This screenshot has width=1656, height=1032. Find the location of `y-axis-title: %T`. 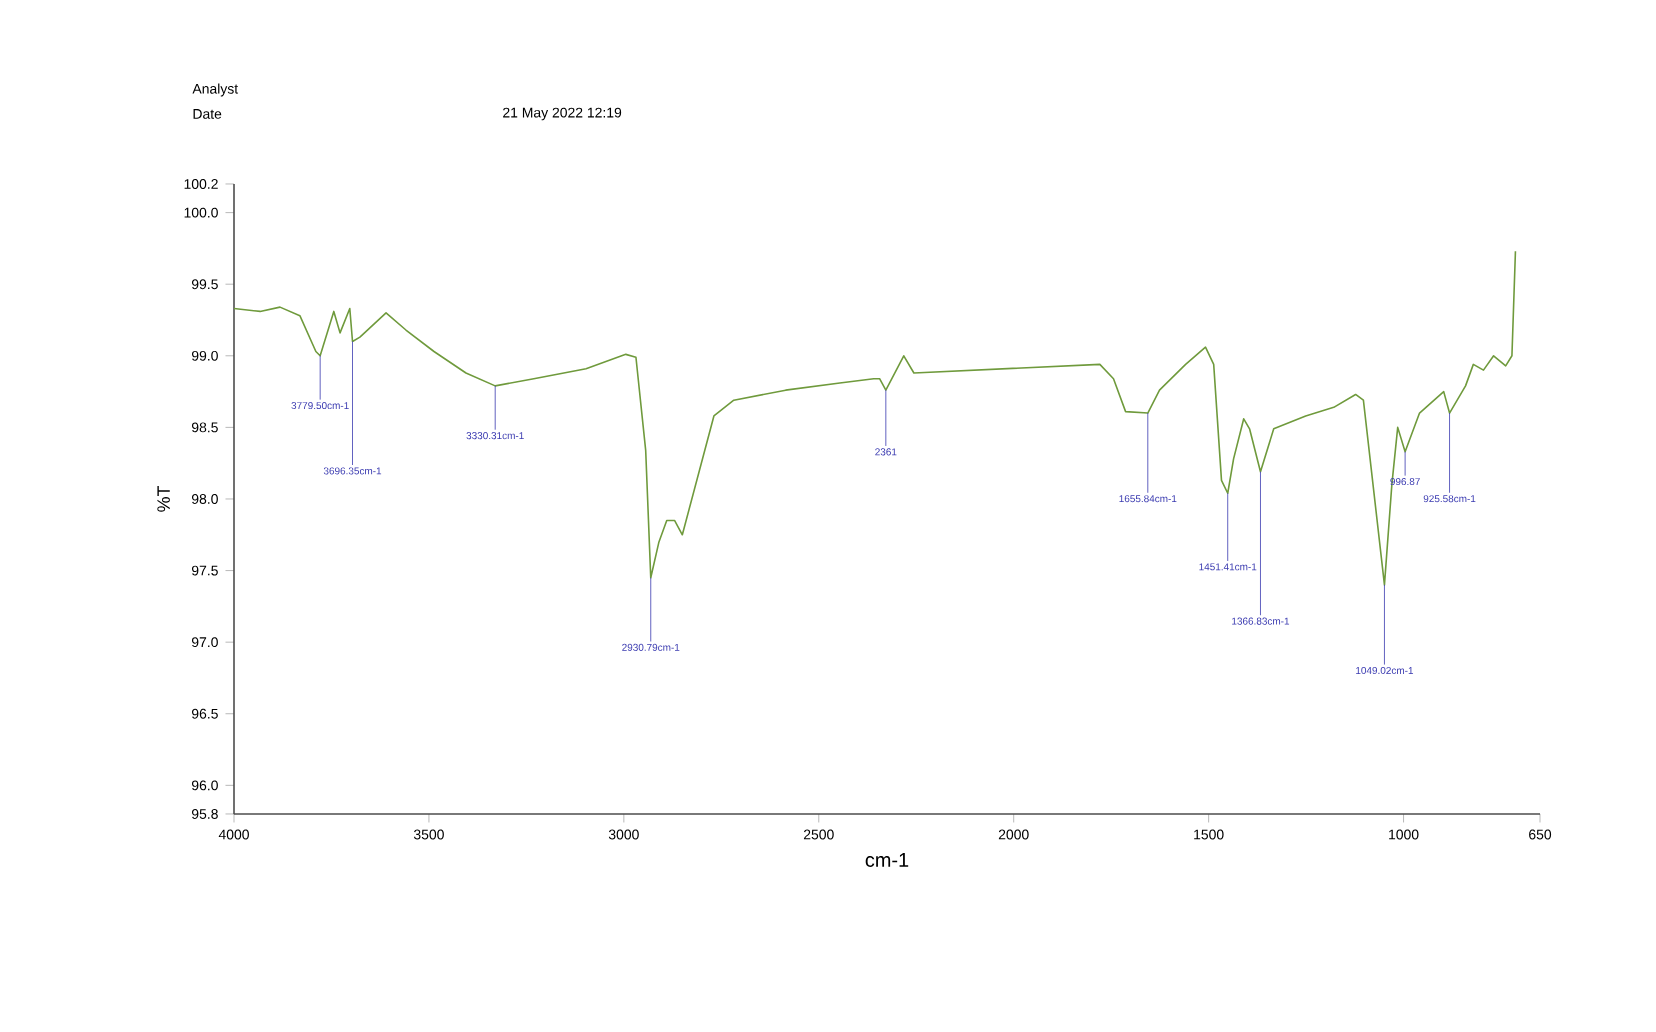

y-axis-title: %T is located at coordinates (163, 498).